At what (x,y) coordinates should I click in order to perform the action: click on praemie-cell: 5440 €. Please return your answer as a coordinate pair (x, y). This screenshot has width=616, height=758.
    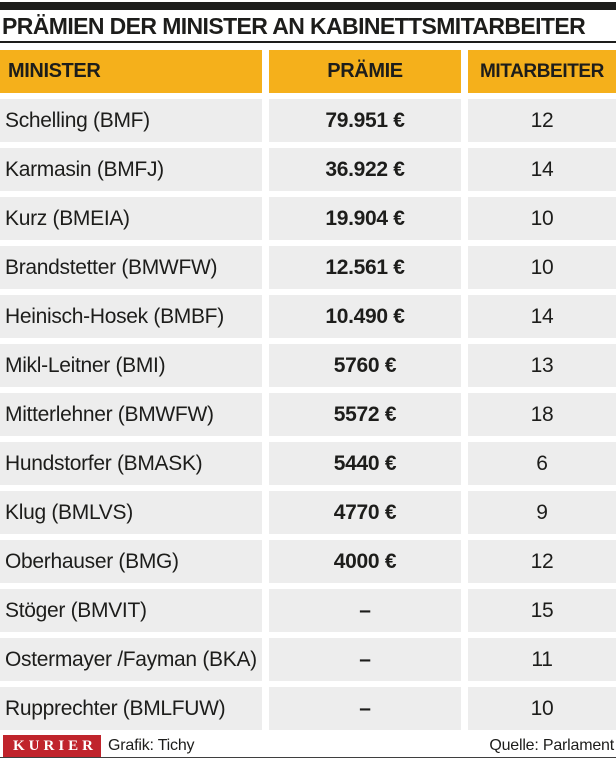
    Looking at the image, I should click on (365, 463).